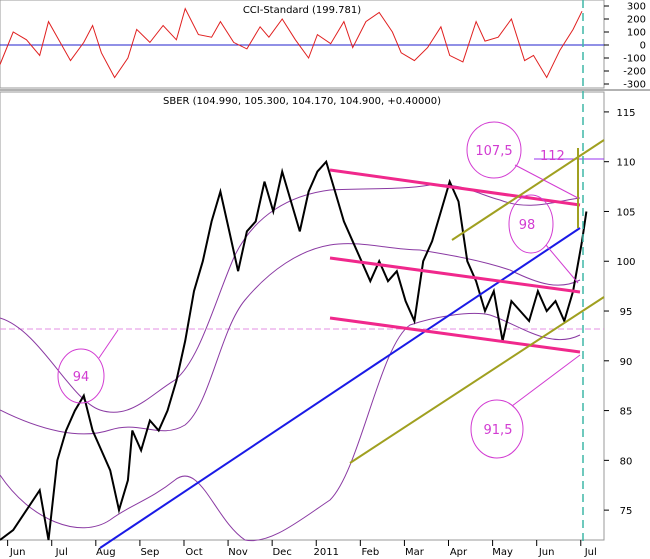 The height and width of the screenshot is (559, 650). I want to click on cci-series-line, so click(291, 43).